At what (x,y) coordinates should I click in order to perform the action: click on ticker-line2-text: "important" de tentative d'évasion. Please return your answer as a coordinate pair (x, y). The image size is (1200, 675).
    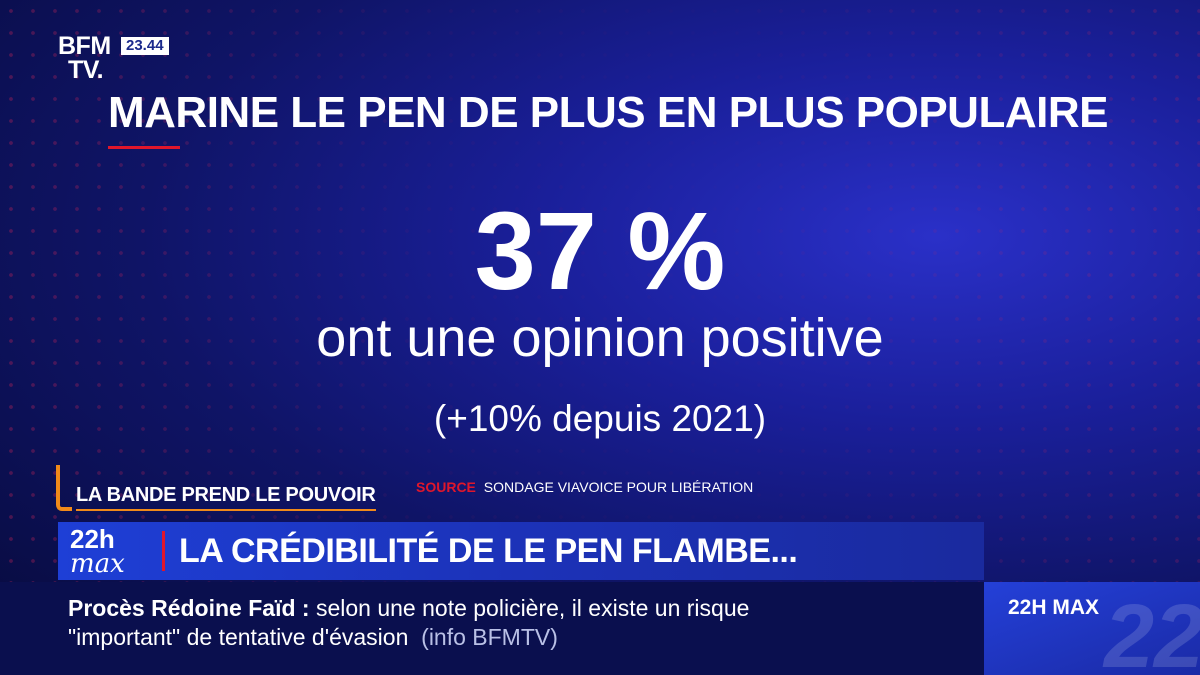
    Looking at the image, I should click on (238, 637).